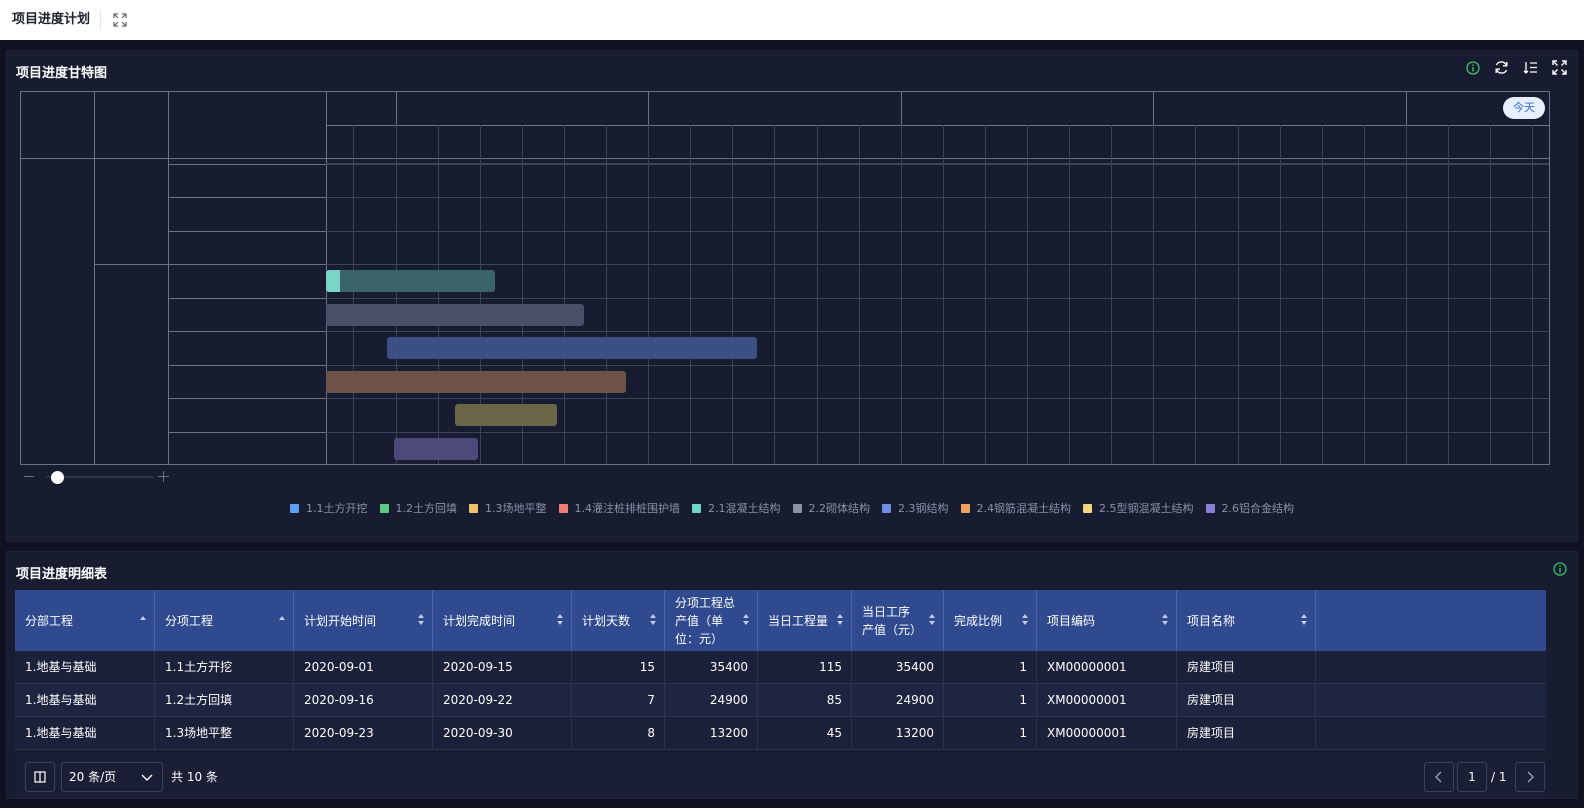  I want to click on column-header: 计划天数, so click(618, 620).